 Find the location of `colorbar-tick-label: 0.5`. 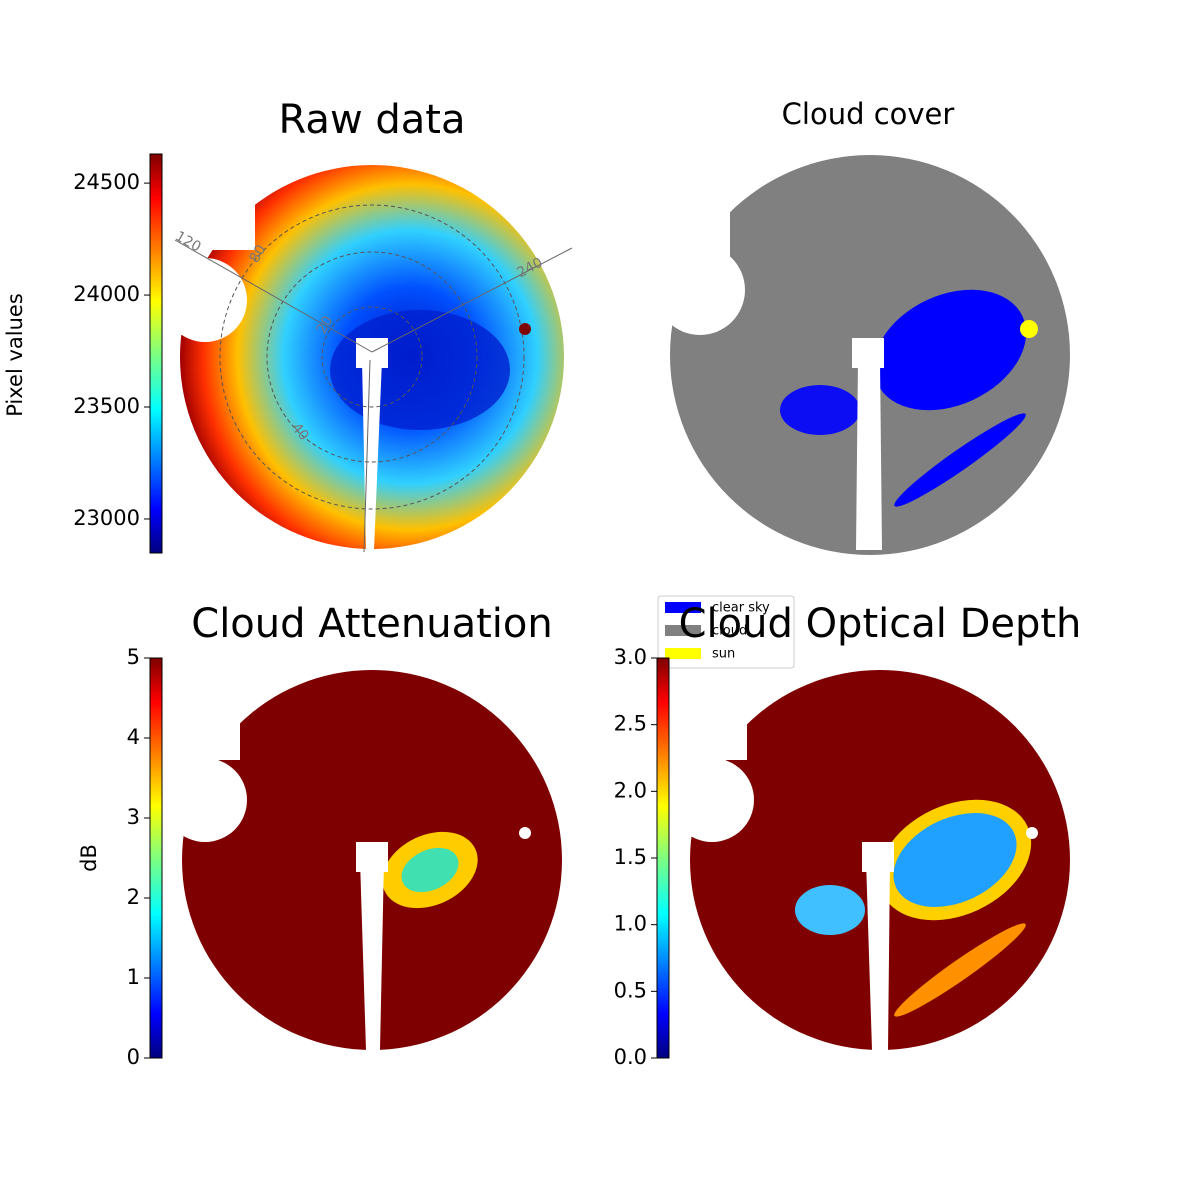

colorbar-tick-label: 0.5 is located at coordinates (630, 990).